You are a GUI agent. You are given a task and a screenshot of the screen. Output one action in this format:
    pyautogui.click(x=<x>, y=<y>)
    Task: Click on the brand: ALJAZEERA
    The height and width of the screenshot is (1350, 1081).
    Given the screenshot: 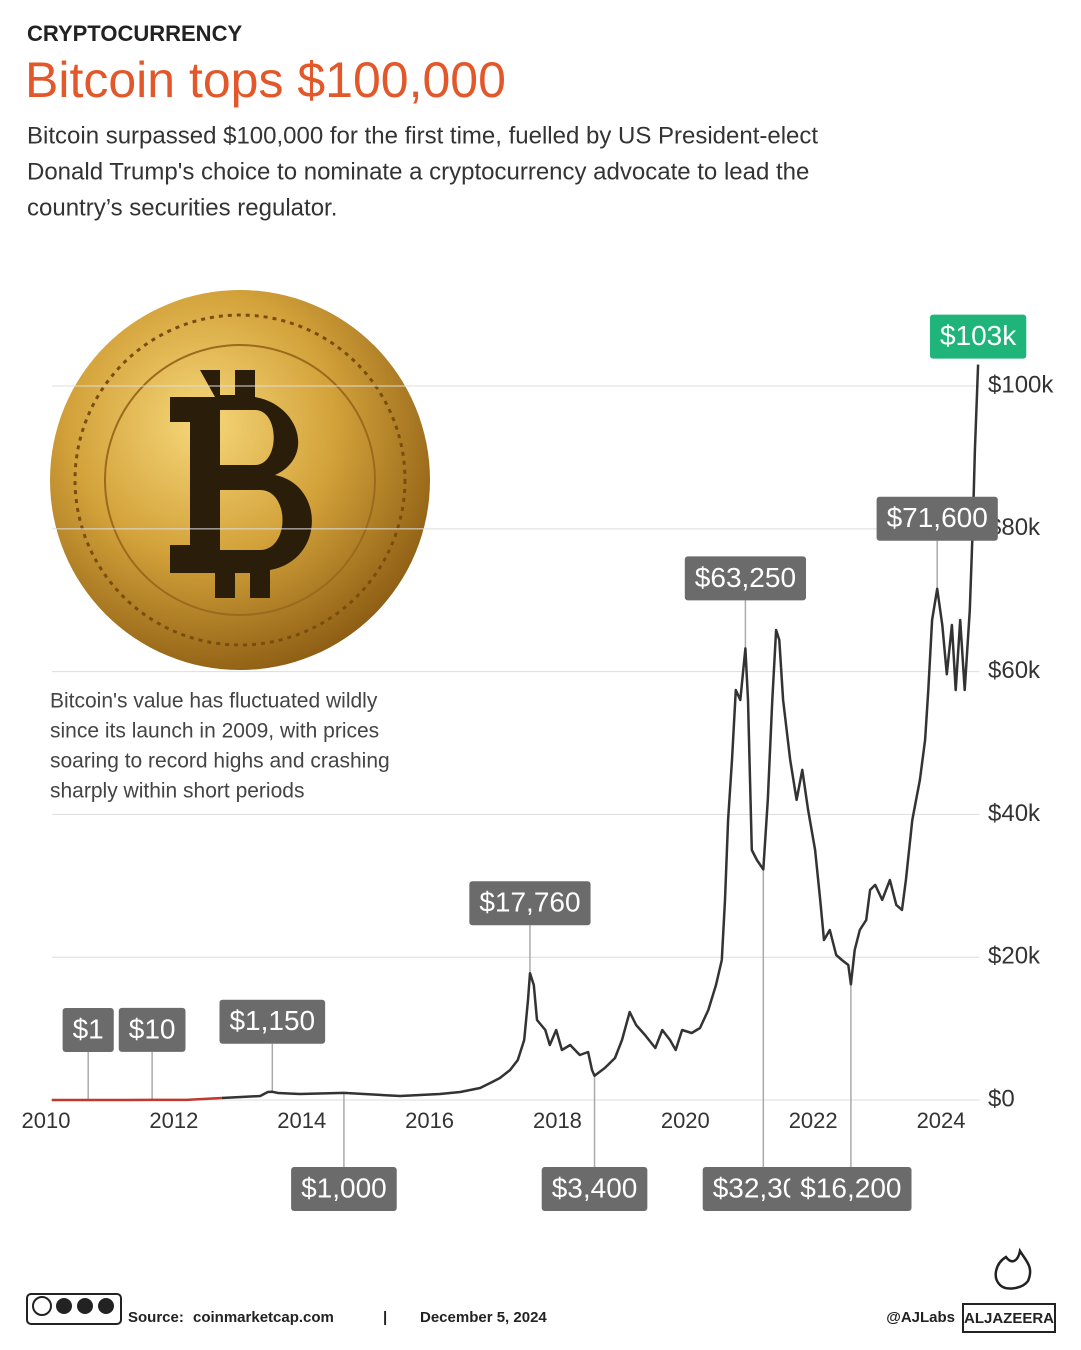 What is the action you would take?
    pyautogui.click(x=1009, y=1318)
    